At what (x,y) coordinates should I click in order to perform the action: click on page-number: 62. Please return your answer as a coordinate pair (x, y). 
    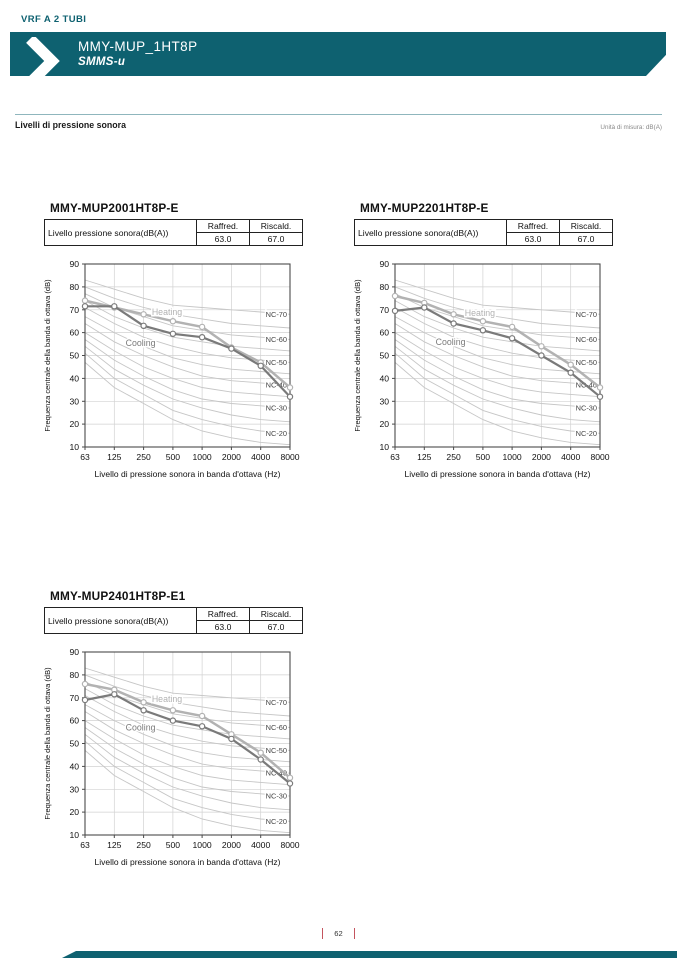
    Looking at the image, I should click on (338, 933).